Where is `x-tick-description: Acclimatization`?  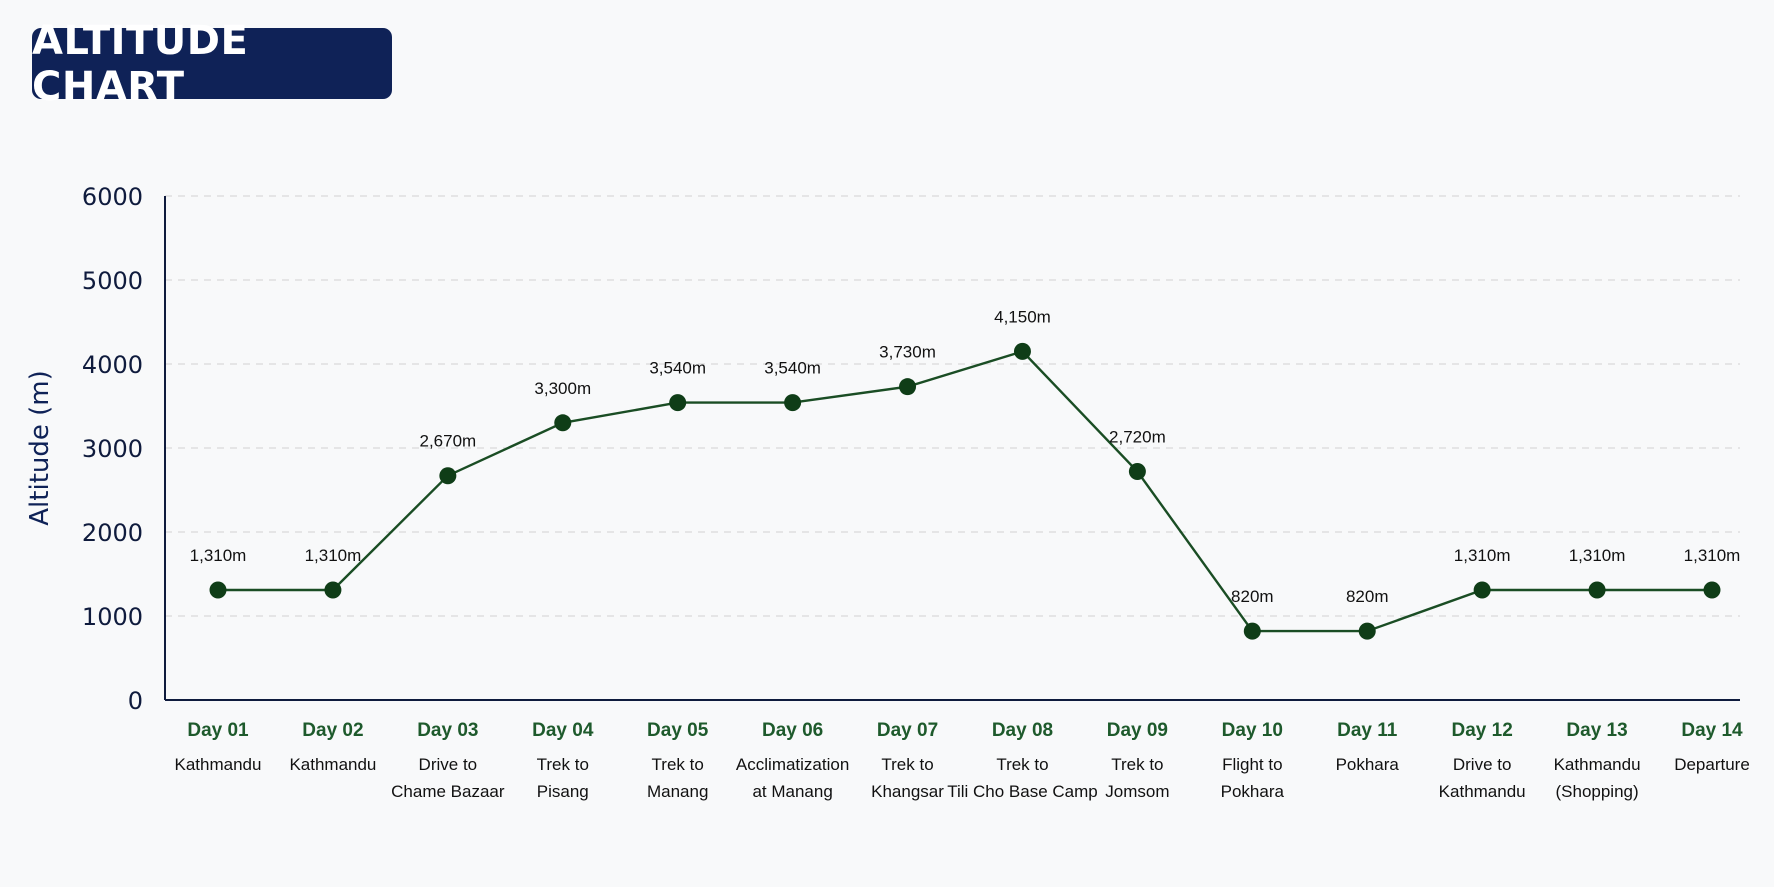 x-tick-description: Acclimatization is located at coordinates (792, 764).